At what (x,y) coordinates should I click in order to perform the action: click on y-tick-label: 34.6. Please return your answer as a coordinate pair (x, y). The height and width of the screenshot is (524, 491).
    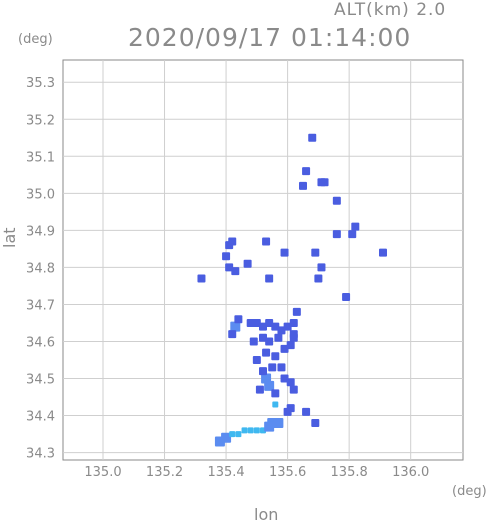
    Looking at the image, I should click on (40, 342).